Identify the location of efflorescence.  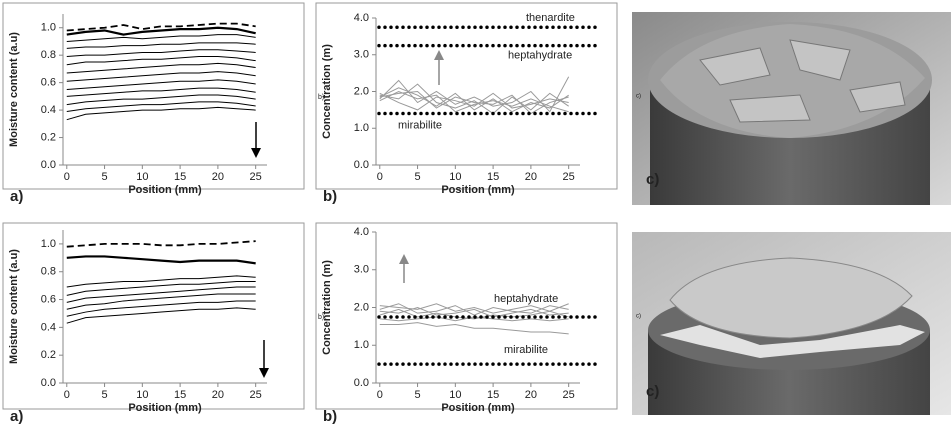
(792, 341).